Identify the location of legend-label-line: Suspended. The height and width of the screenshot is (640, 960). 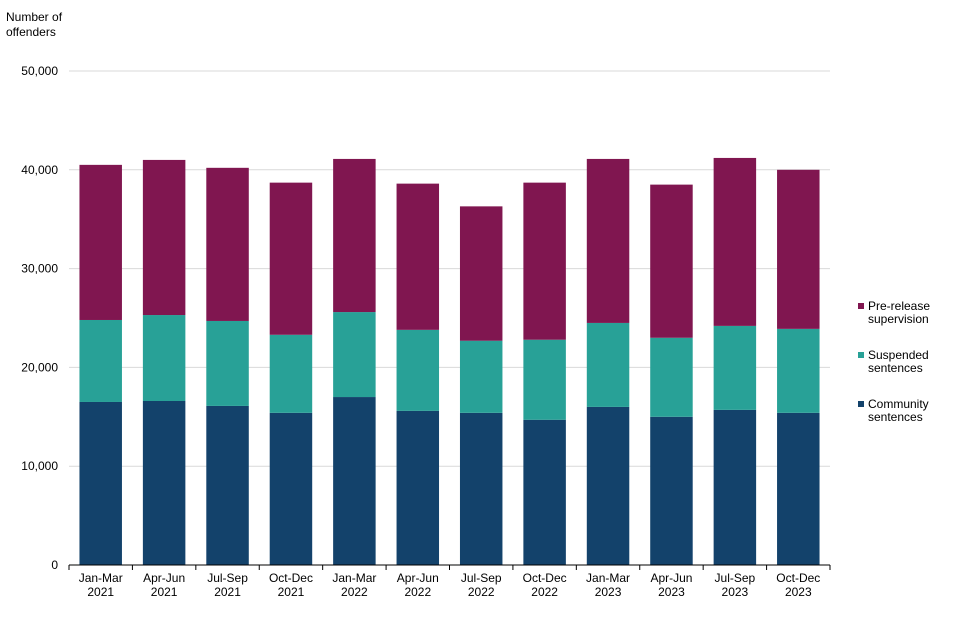
(898, 355).